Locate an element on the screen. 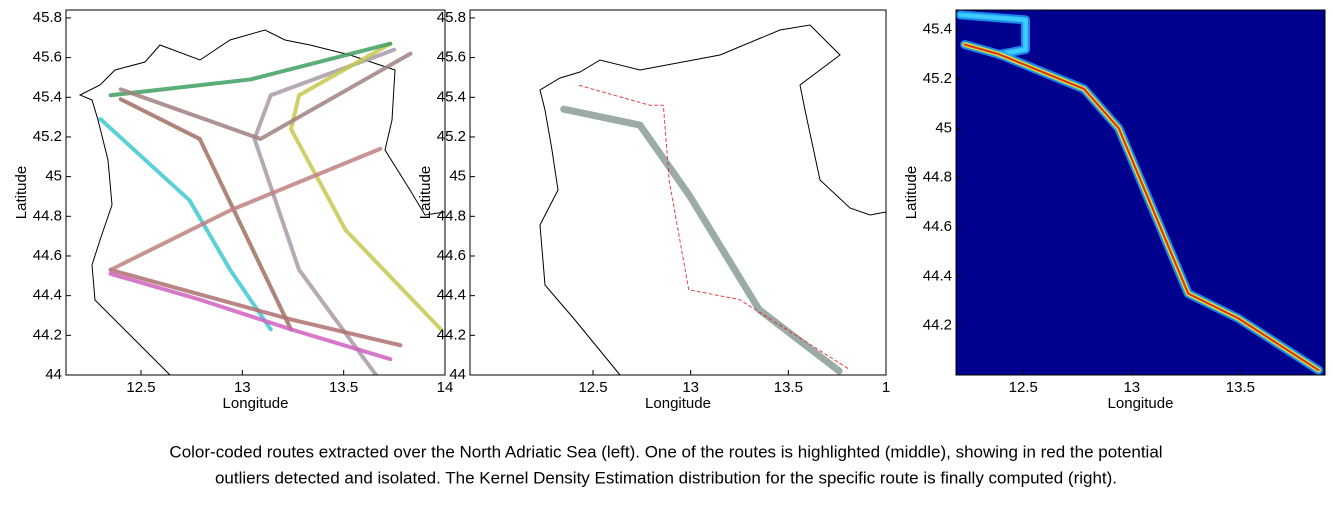 Image resolution: width=1333 pixels, height=510 pixels. x-tick-label: 14 is located at coordinates (445, 387).